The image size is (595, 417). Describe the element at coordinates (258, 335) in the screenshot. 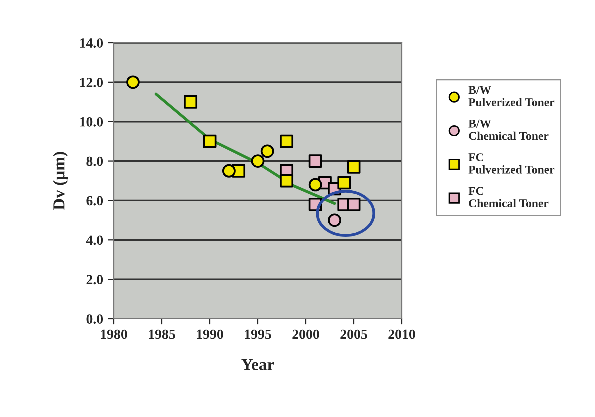

I see `x-tick-label: 1995` at that location.